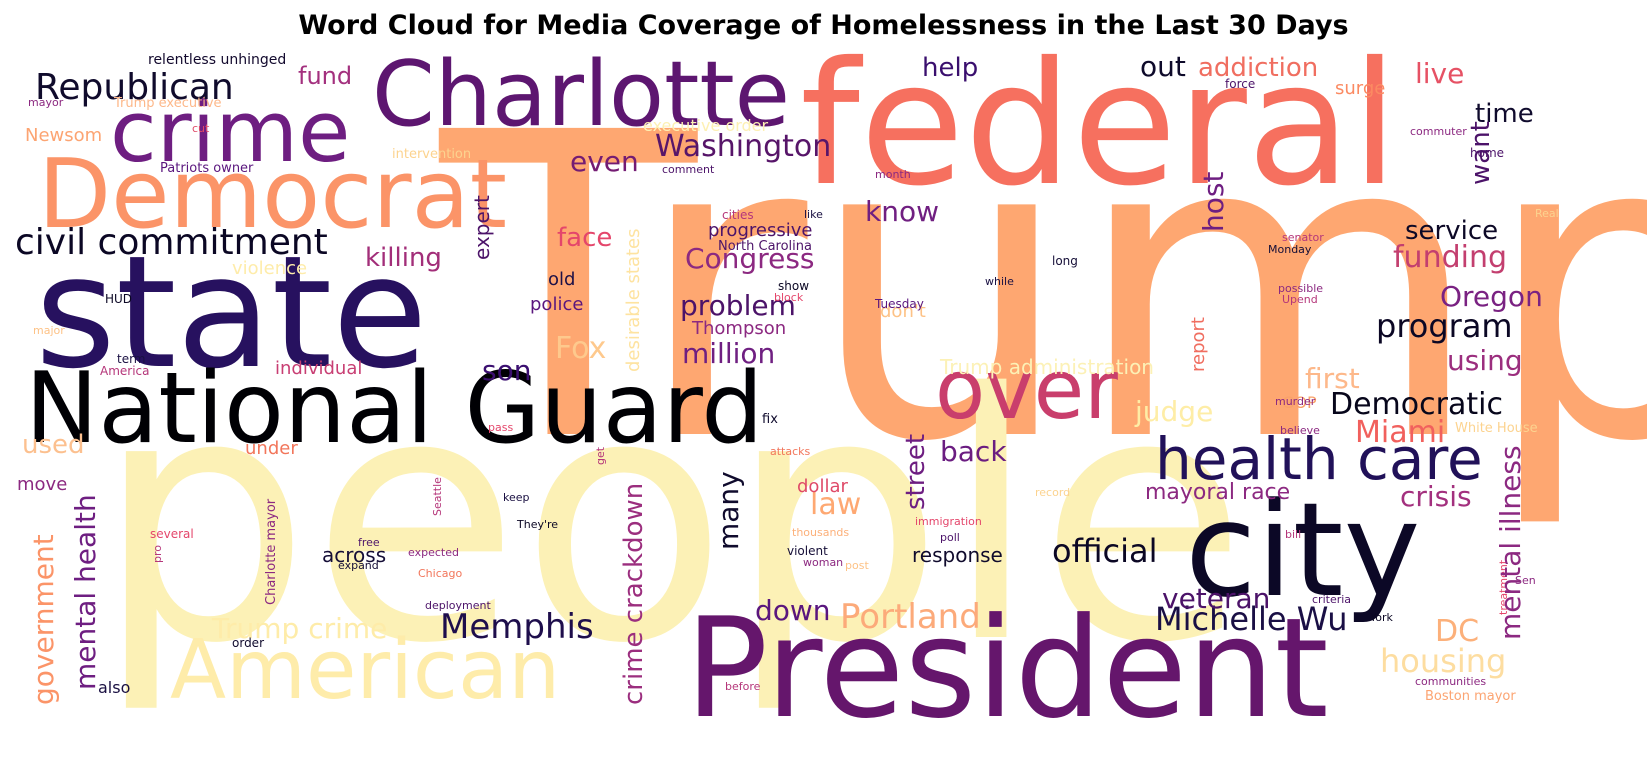  Describe the element at coordinates (821, 532) in the screenshot. I see `word-thousands: thousands` at that location.